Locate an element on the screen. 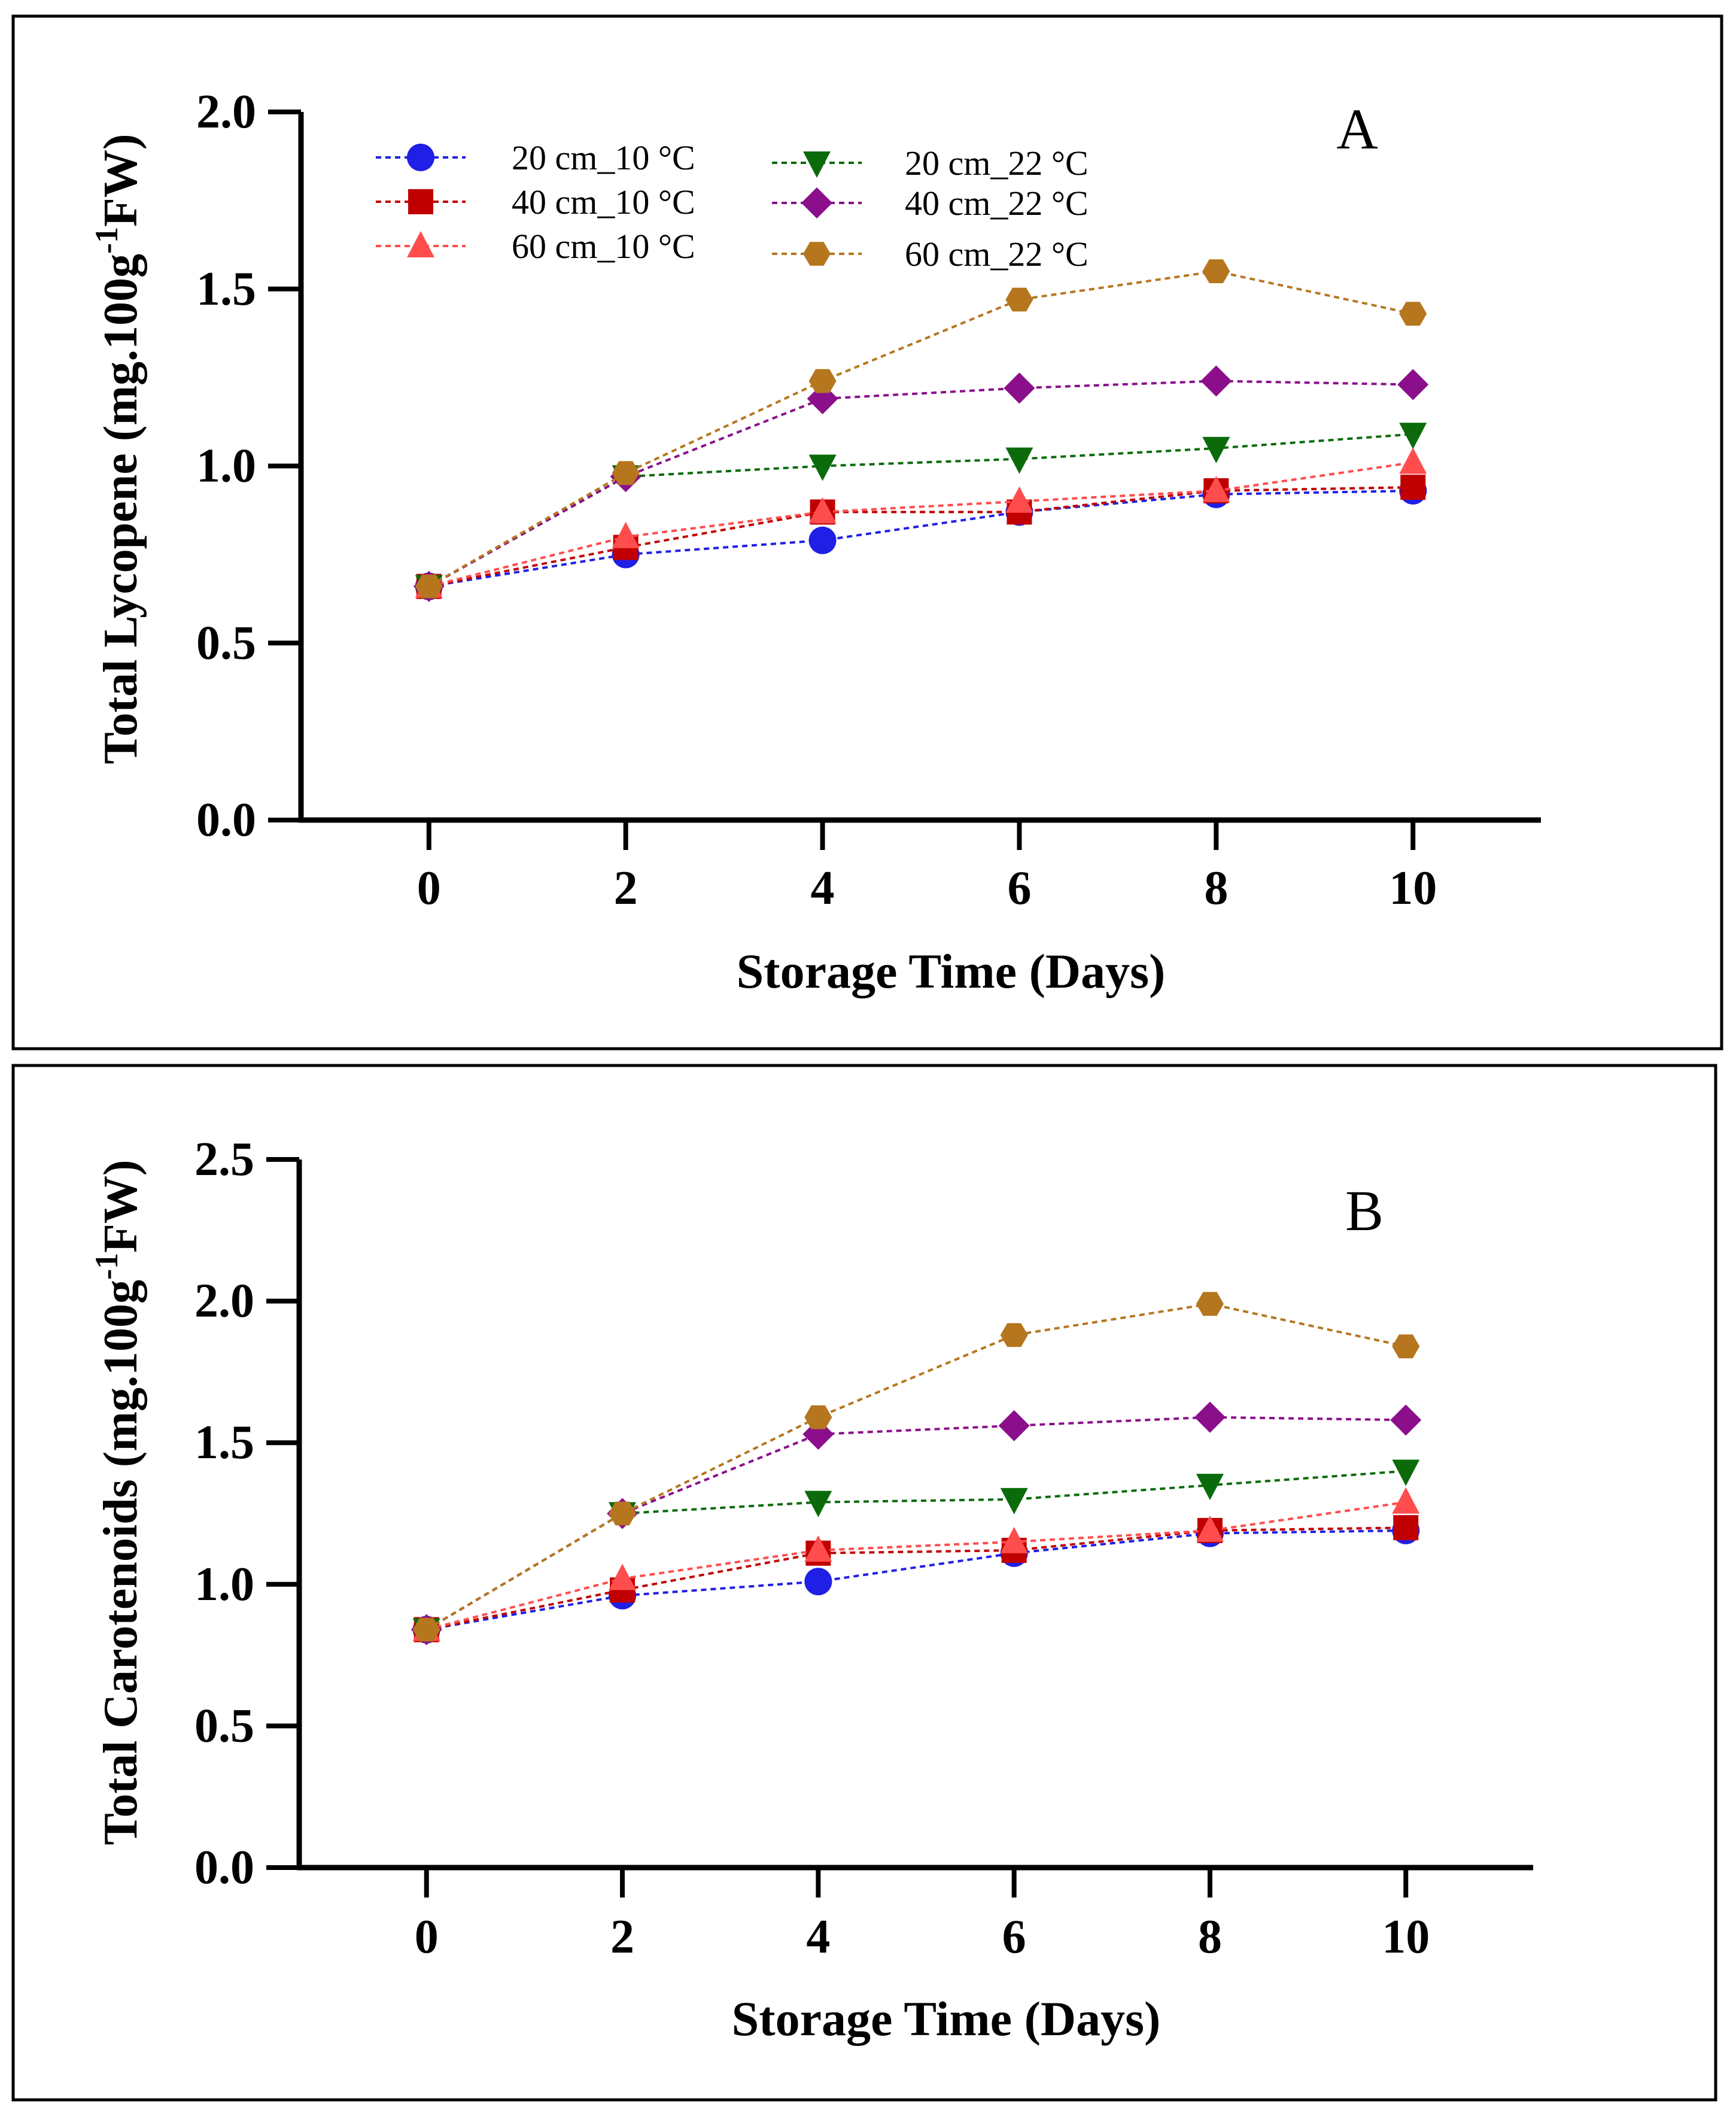 This screenshot has width=1736, height=2113. y-axis-title: Total Carotenoids (mg.100g-1FW) is located at coordinates (118, 1503).